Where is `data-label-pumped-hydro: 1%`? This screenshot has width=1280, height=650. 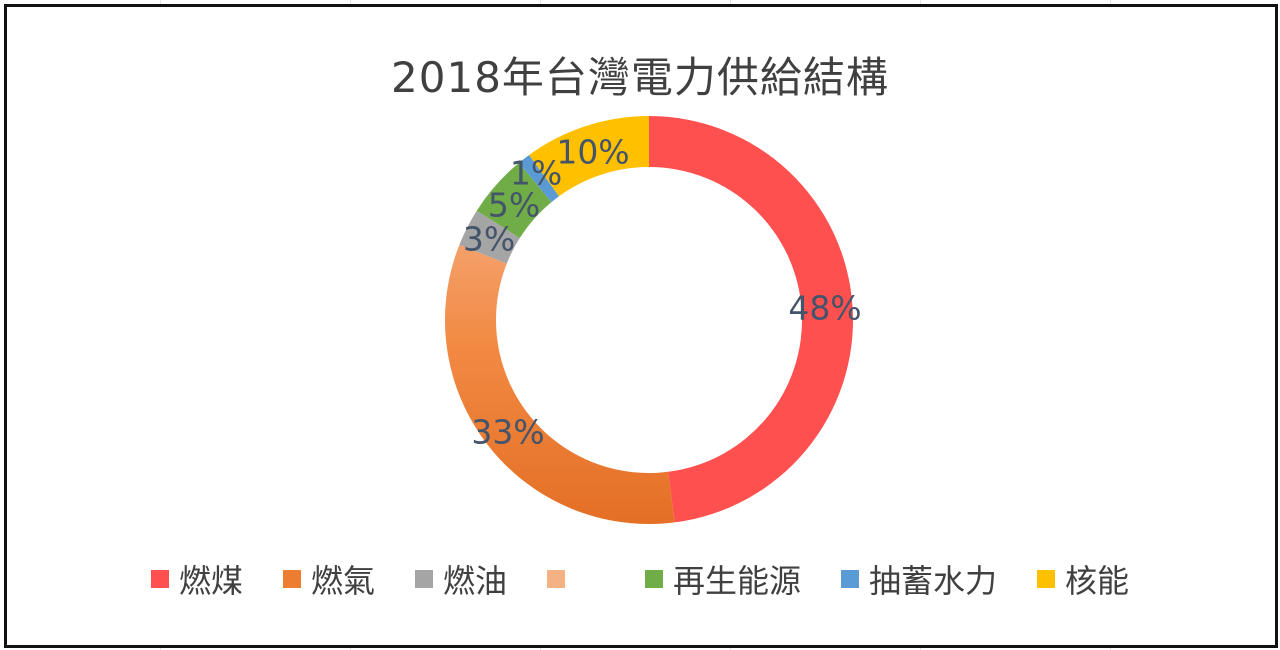
data-label-pumped-hydro: 1% is located at coordinates (536, 173).